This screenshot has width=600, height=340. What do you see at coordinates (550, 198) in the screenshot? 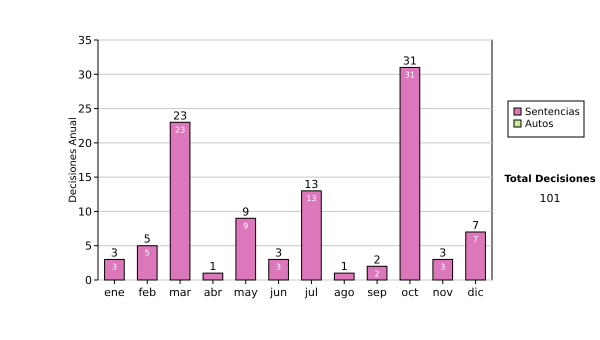
I see `text: 101` at bounding box center [550, 198].